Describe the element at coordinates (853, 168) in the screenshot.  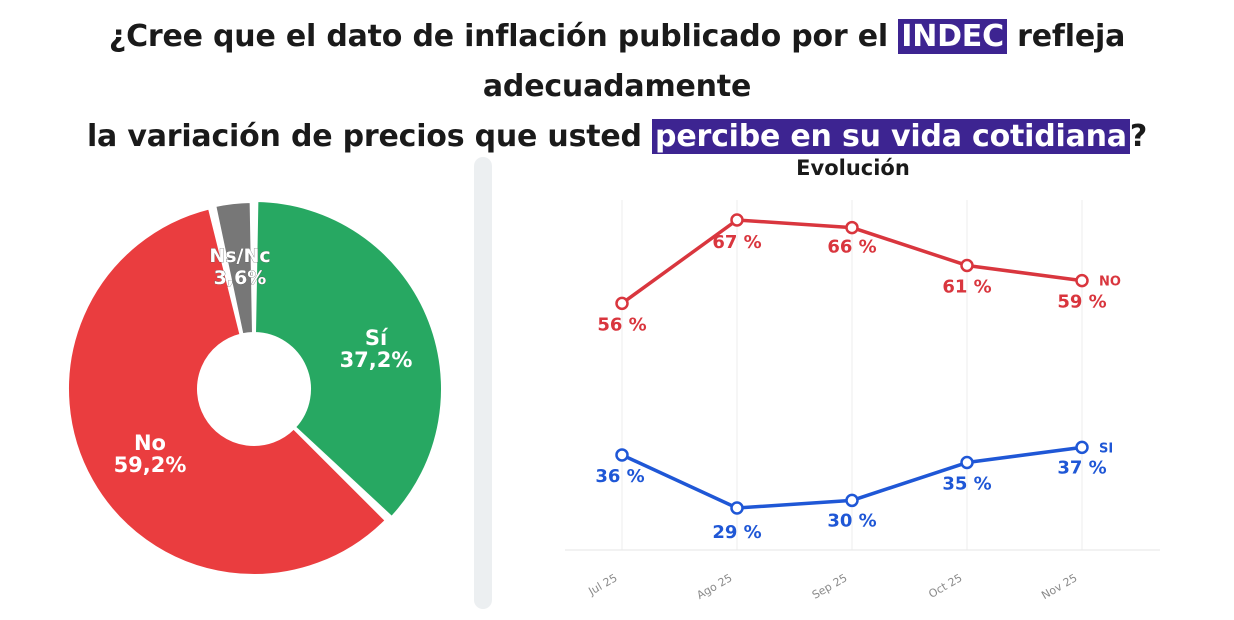
I see `chart-title: Evolución` at that location.